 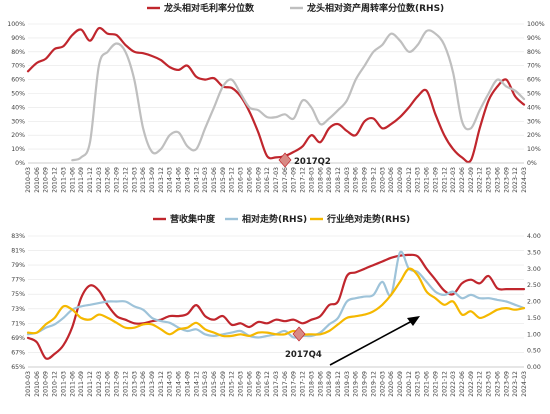 I want to click on x-tick-label: 2011-09, so click(x=81, y=384).